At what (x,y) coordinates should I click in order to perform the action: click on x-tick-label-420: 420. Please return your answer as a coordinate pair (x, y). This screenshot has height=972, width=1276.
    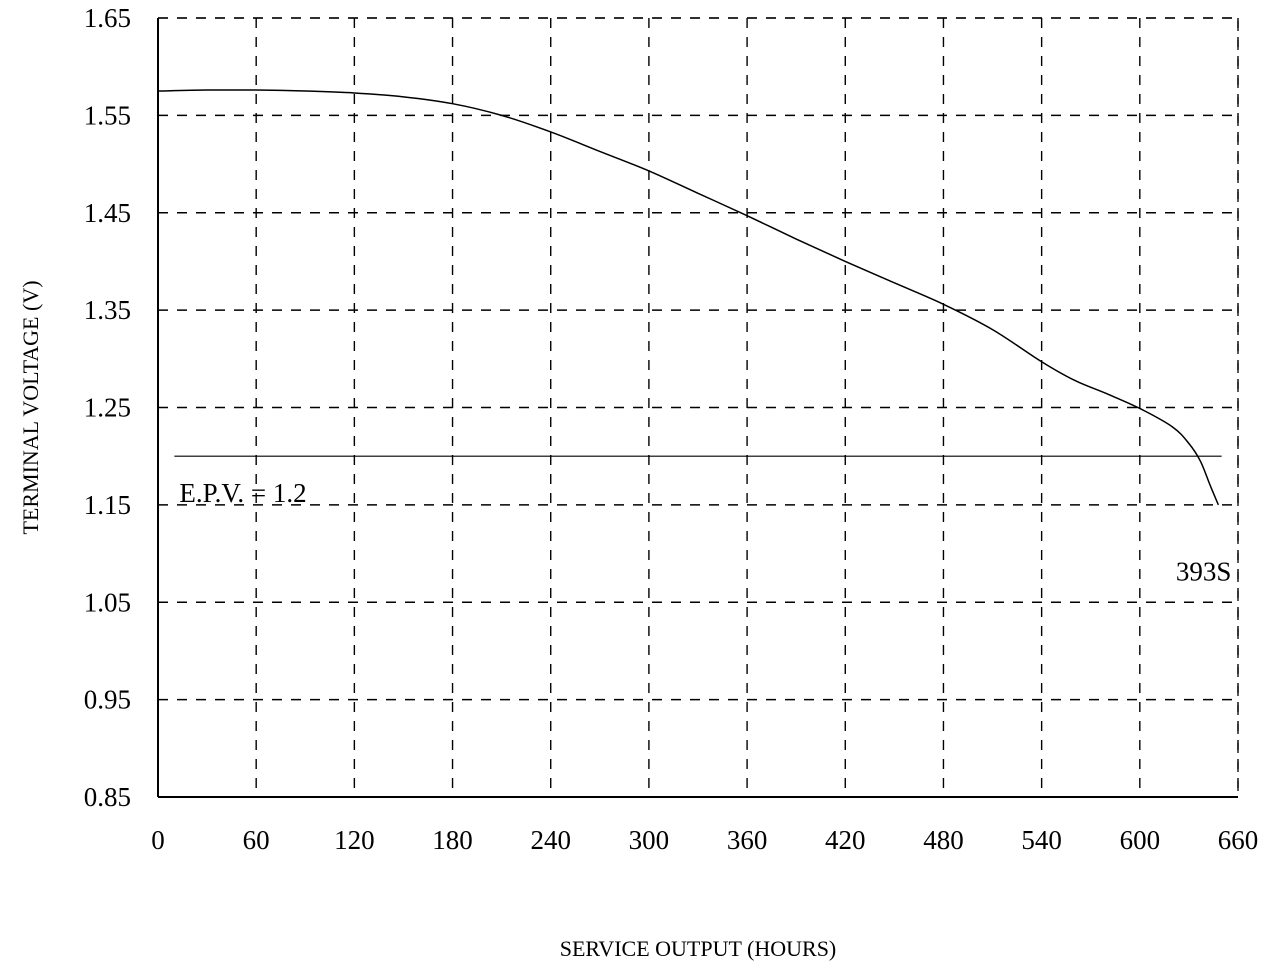
    Looking at the image, I should click on (845, 840).